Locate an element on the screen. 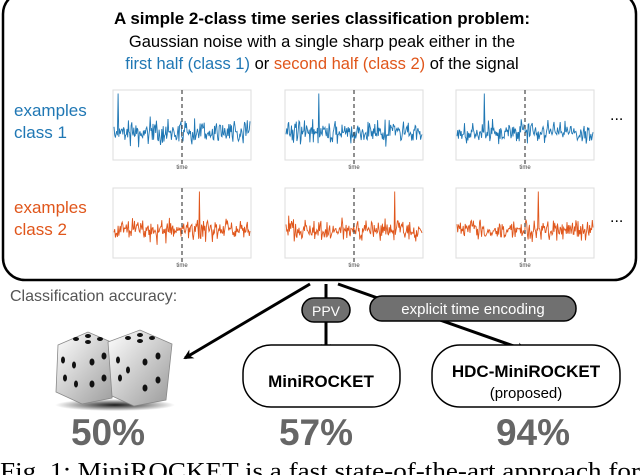  time-encoding-pill is located at coordinates (473, 308).